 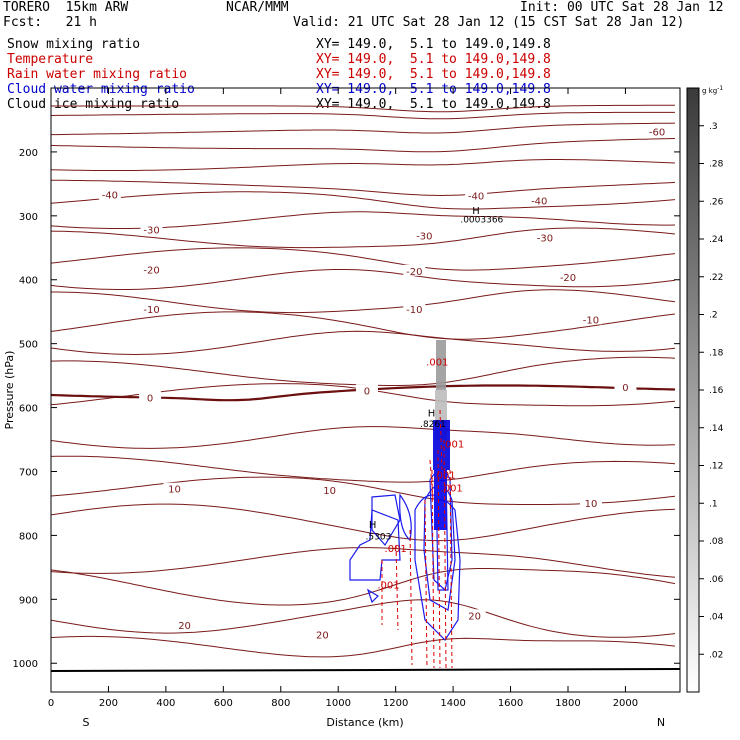 I want to click on y-tick-label: 300, so click(x=28, y=217).